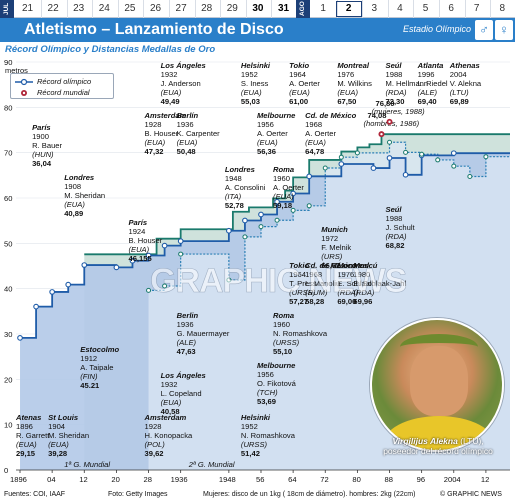  Describe the element at coordinates (257, 9) in the screenshot. I see `date-bar: JUL 21 22 23 24 25 26 27 28 29 30 31 AGO 1 2 3 4 5 6 7 8` at that location.